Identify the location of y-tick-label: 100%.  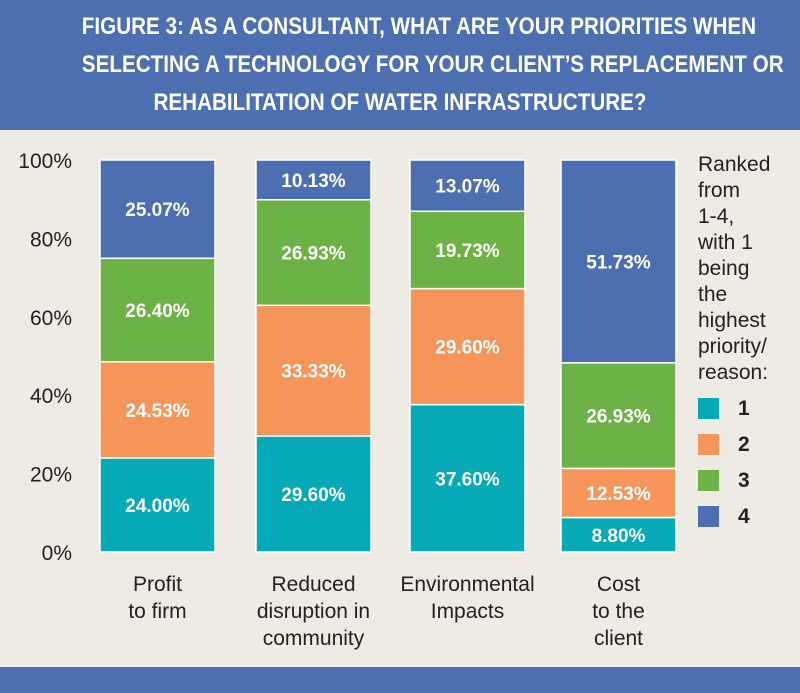
(45, 161).